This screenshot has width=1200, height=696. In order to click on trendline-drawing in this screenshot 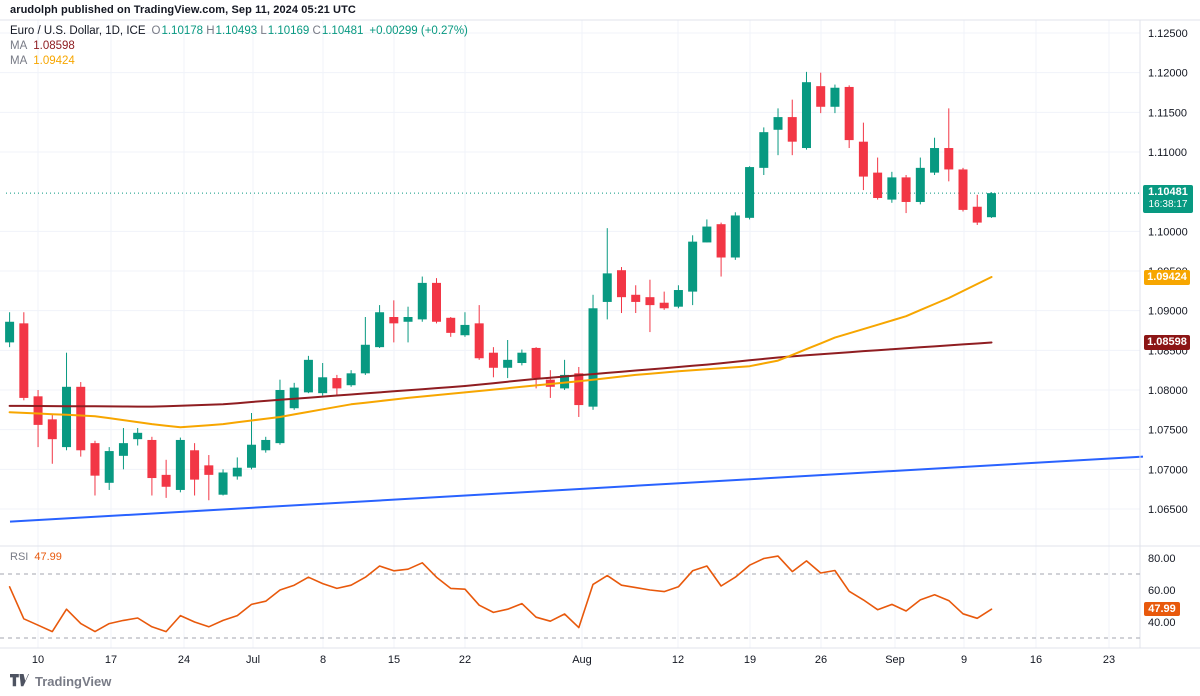, I will do `click(576, 489)`.